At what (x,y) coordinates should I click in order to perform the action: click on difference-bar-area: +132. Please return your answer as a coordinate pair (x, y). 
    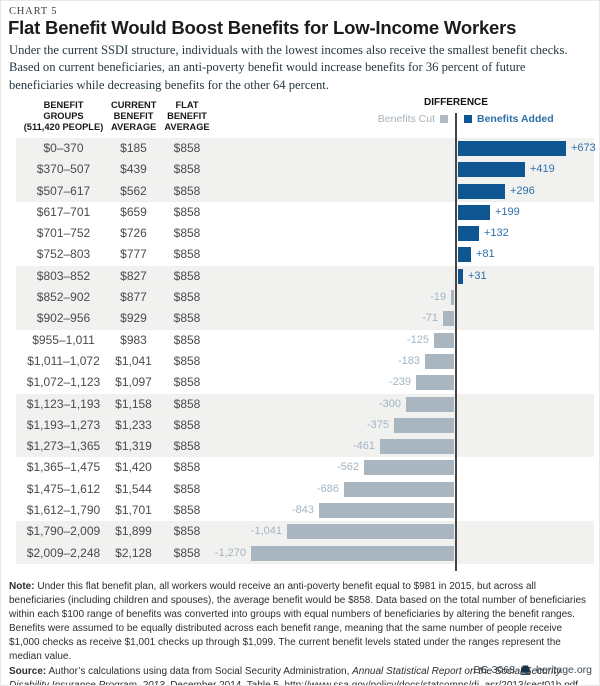
    Looking at the image, I should click on (406, 233).